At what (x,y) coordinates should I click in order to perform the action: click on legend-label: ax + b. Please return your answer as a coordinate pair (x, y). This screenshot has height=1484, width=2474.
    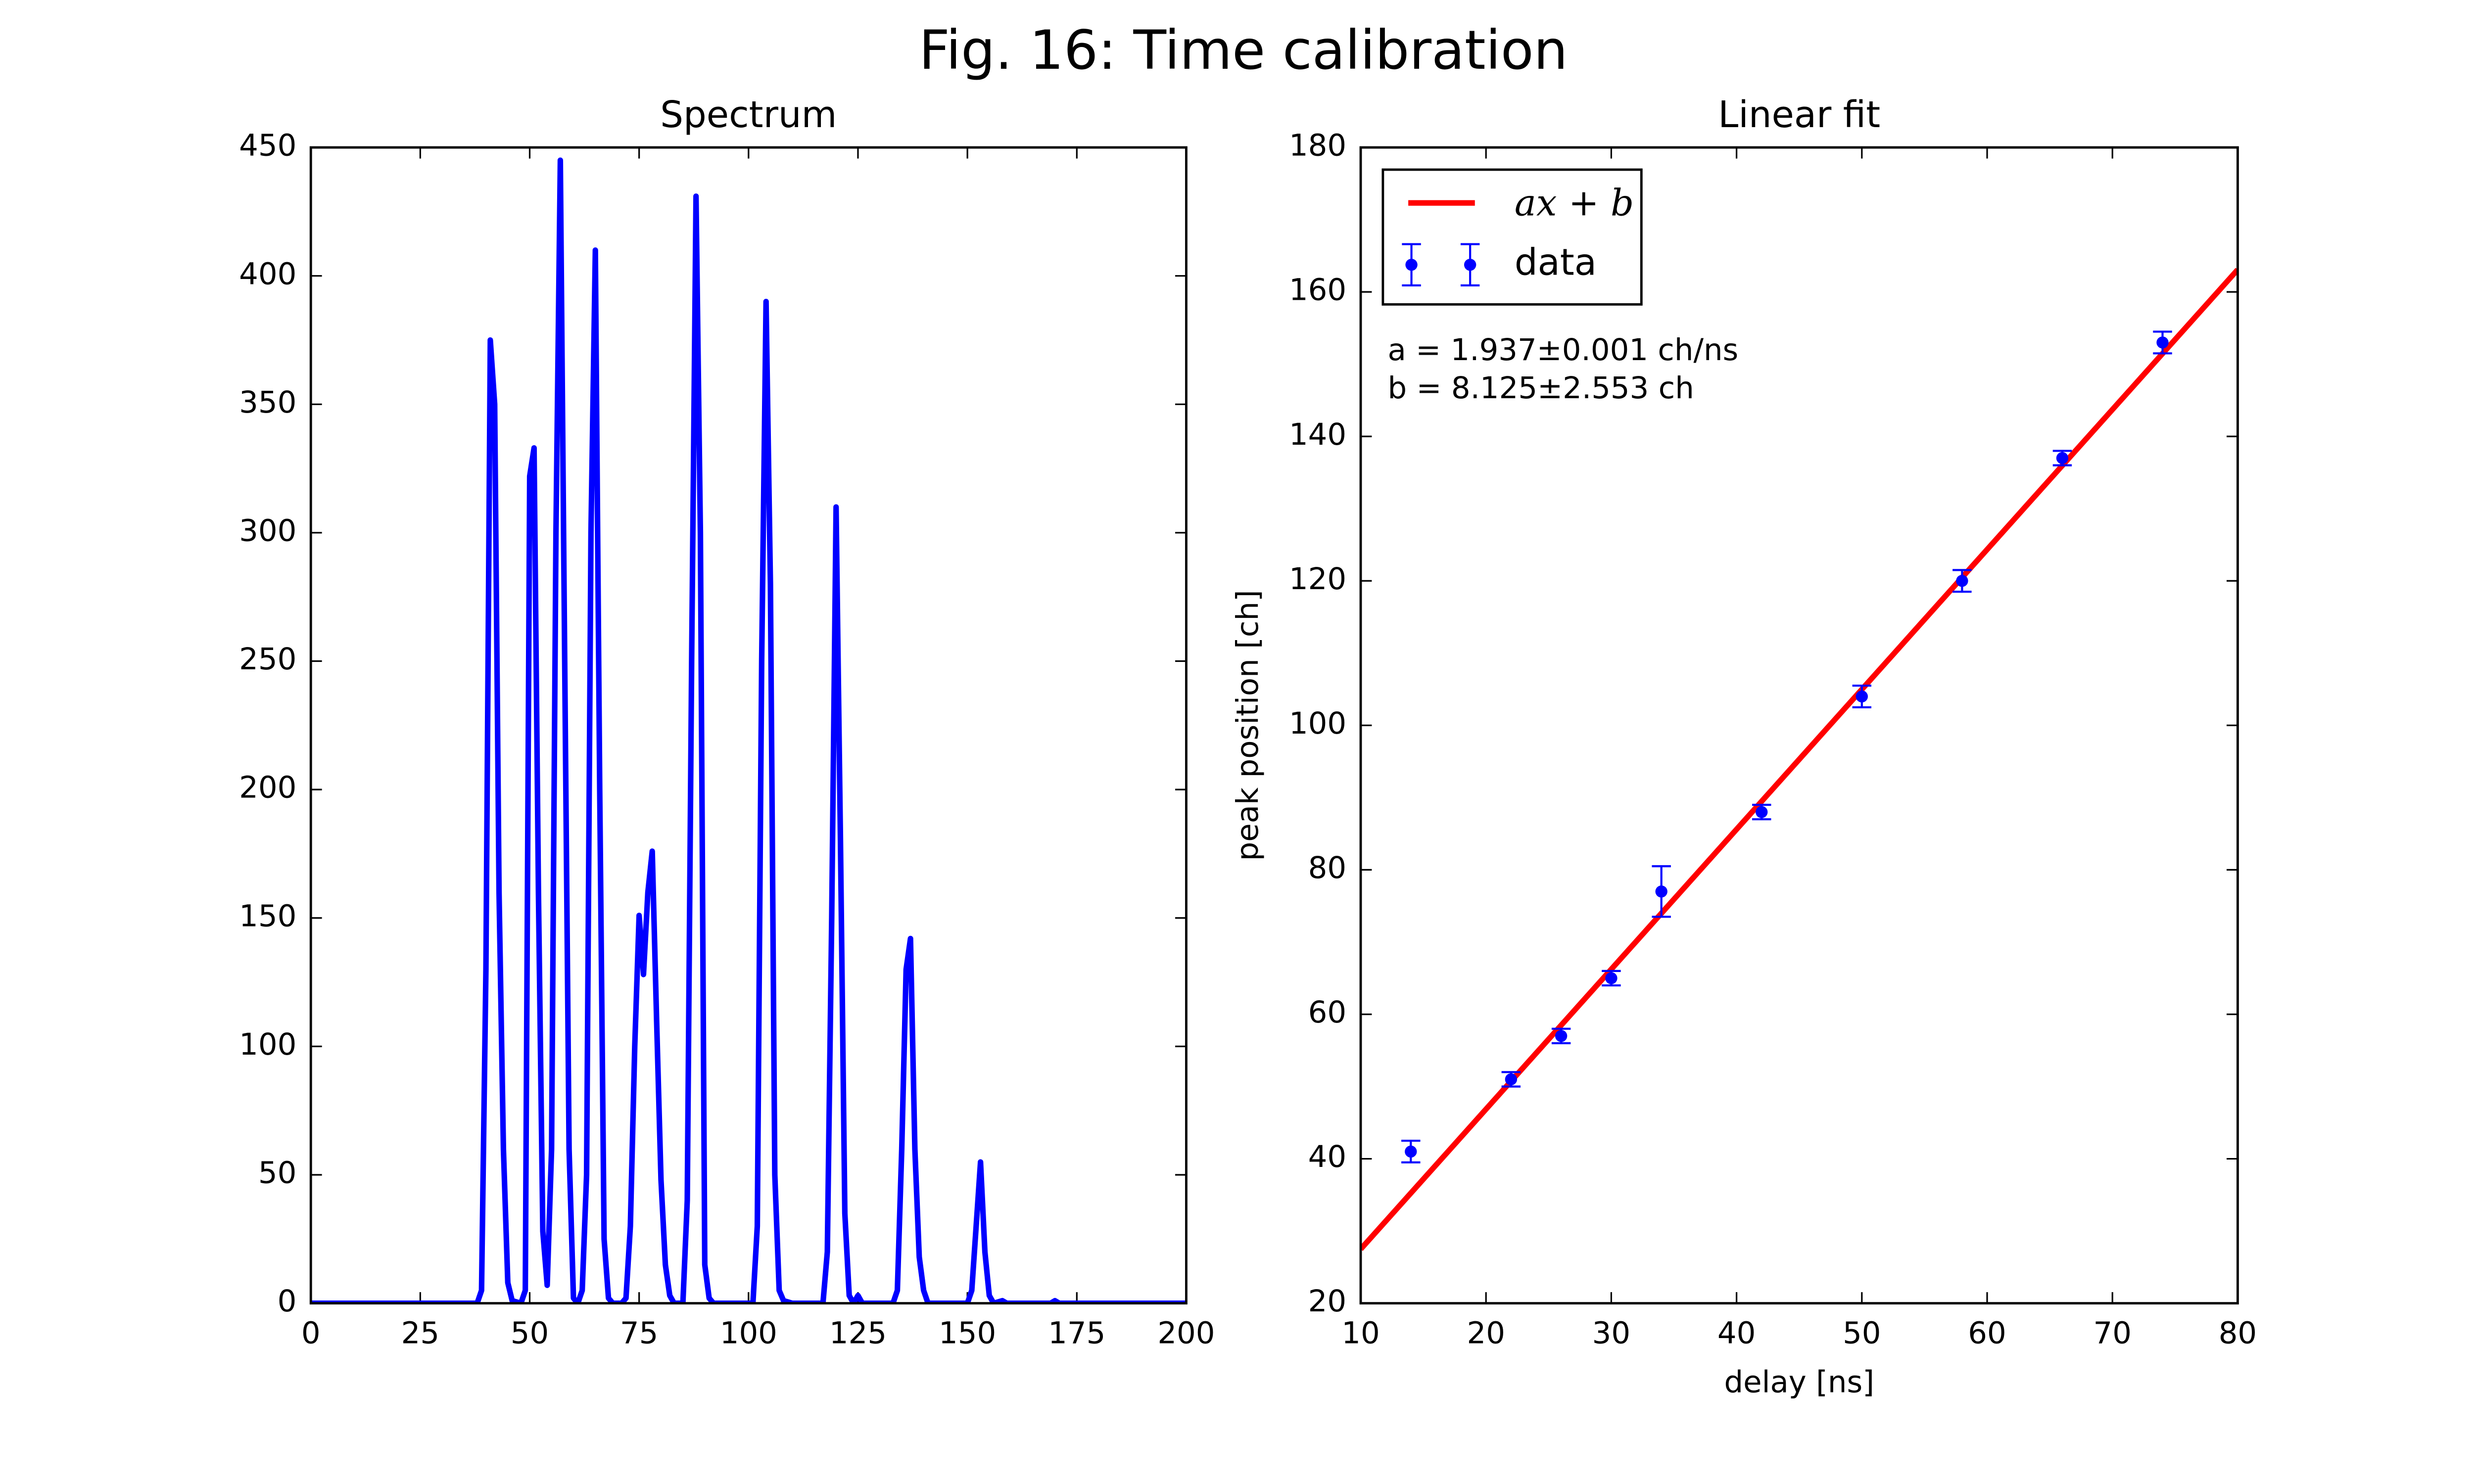
    Looking at the image, I should click on (1575, 204).